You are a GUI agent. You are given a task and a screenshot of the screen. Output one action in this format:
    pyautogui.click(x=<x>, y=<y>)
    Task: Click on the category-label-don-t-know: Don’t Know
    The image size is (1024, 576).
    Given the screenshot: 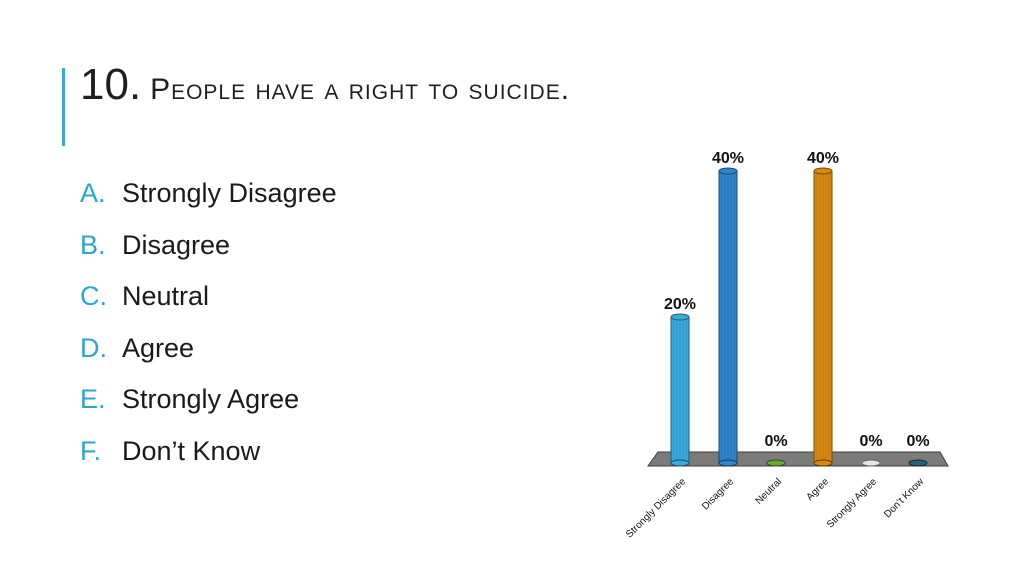 What is the action you would take?
    pyautogui.click(x=904, y=498)
    